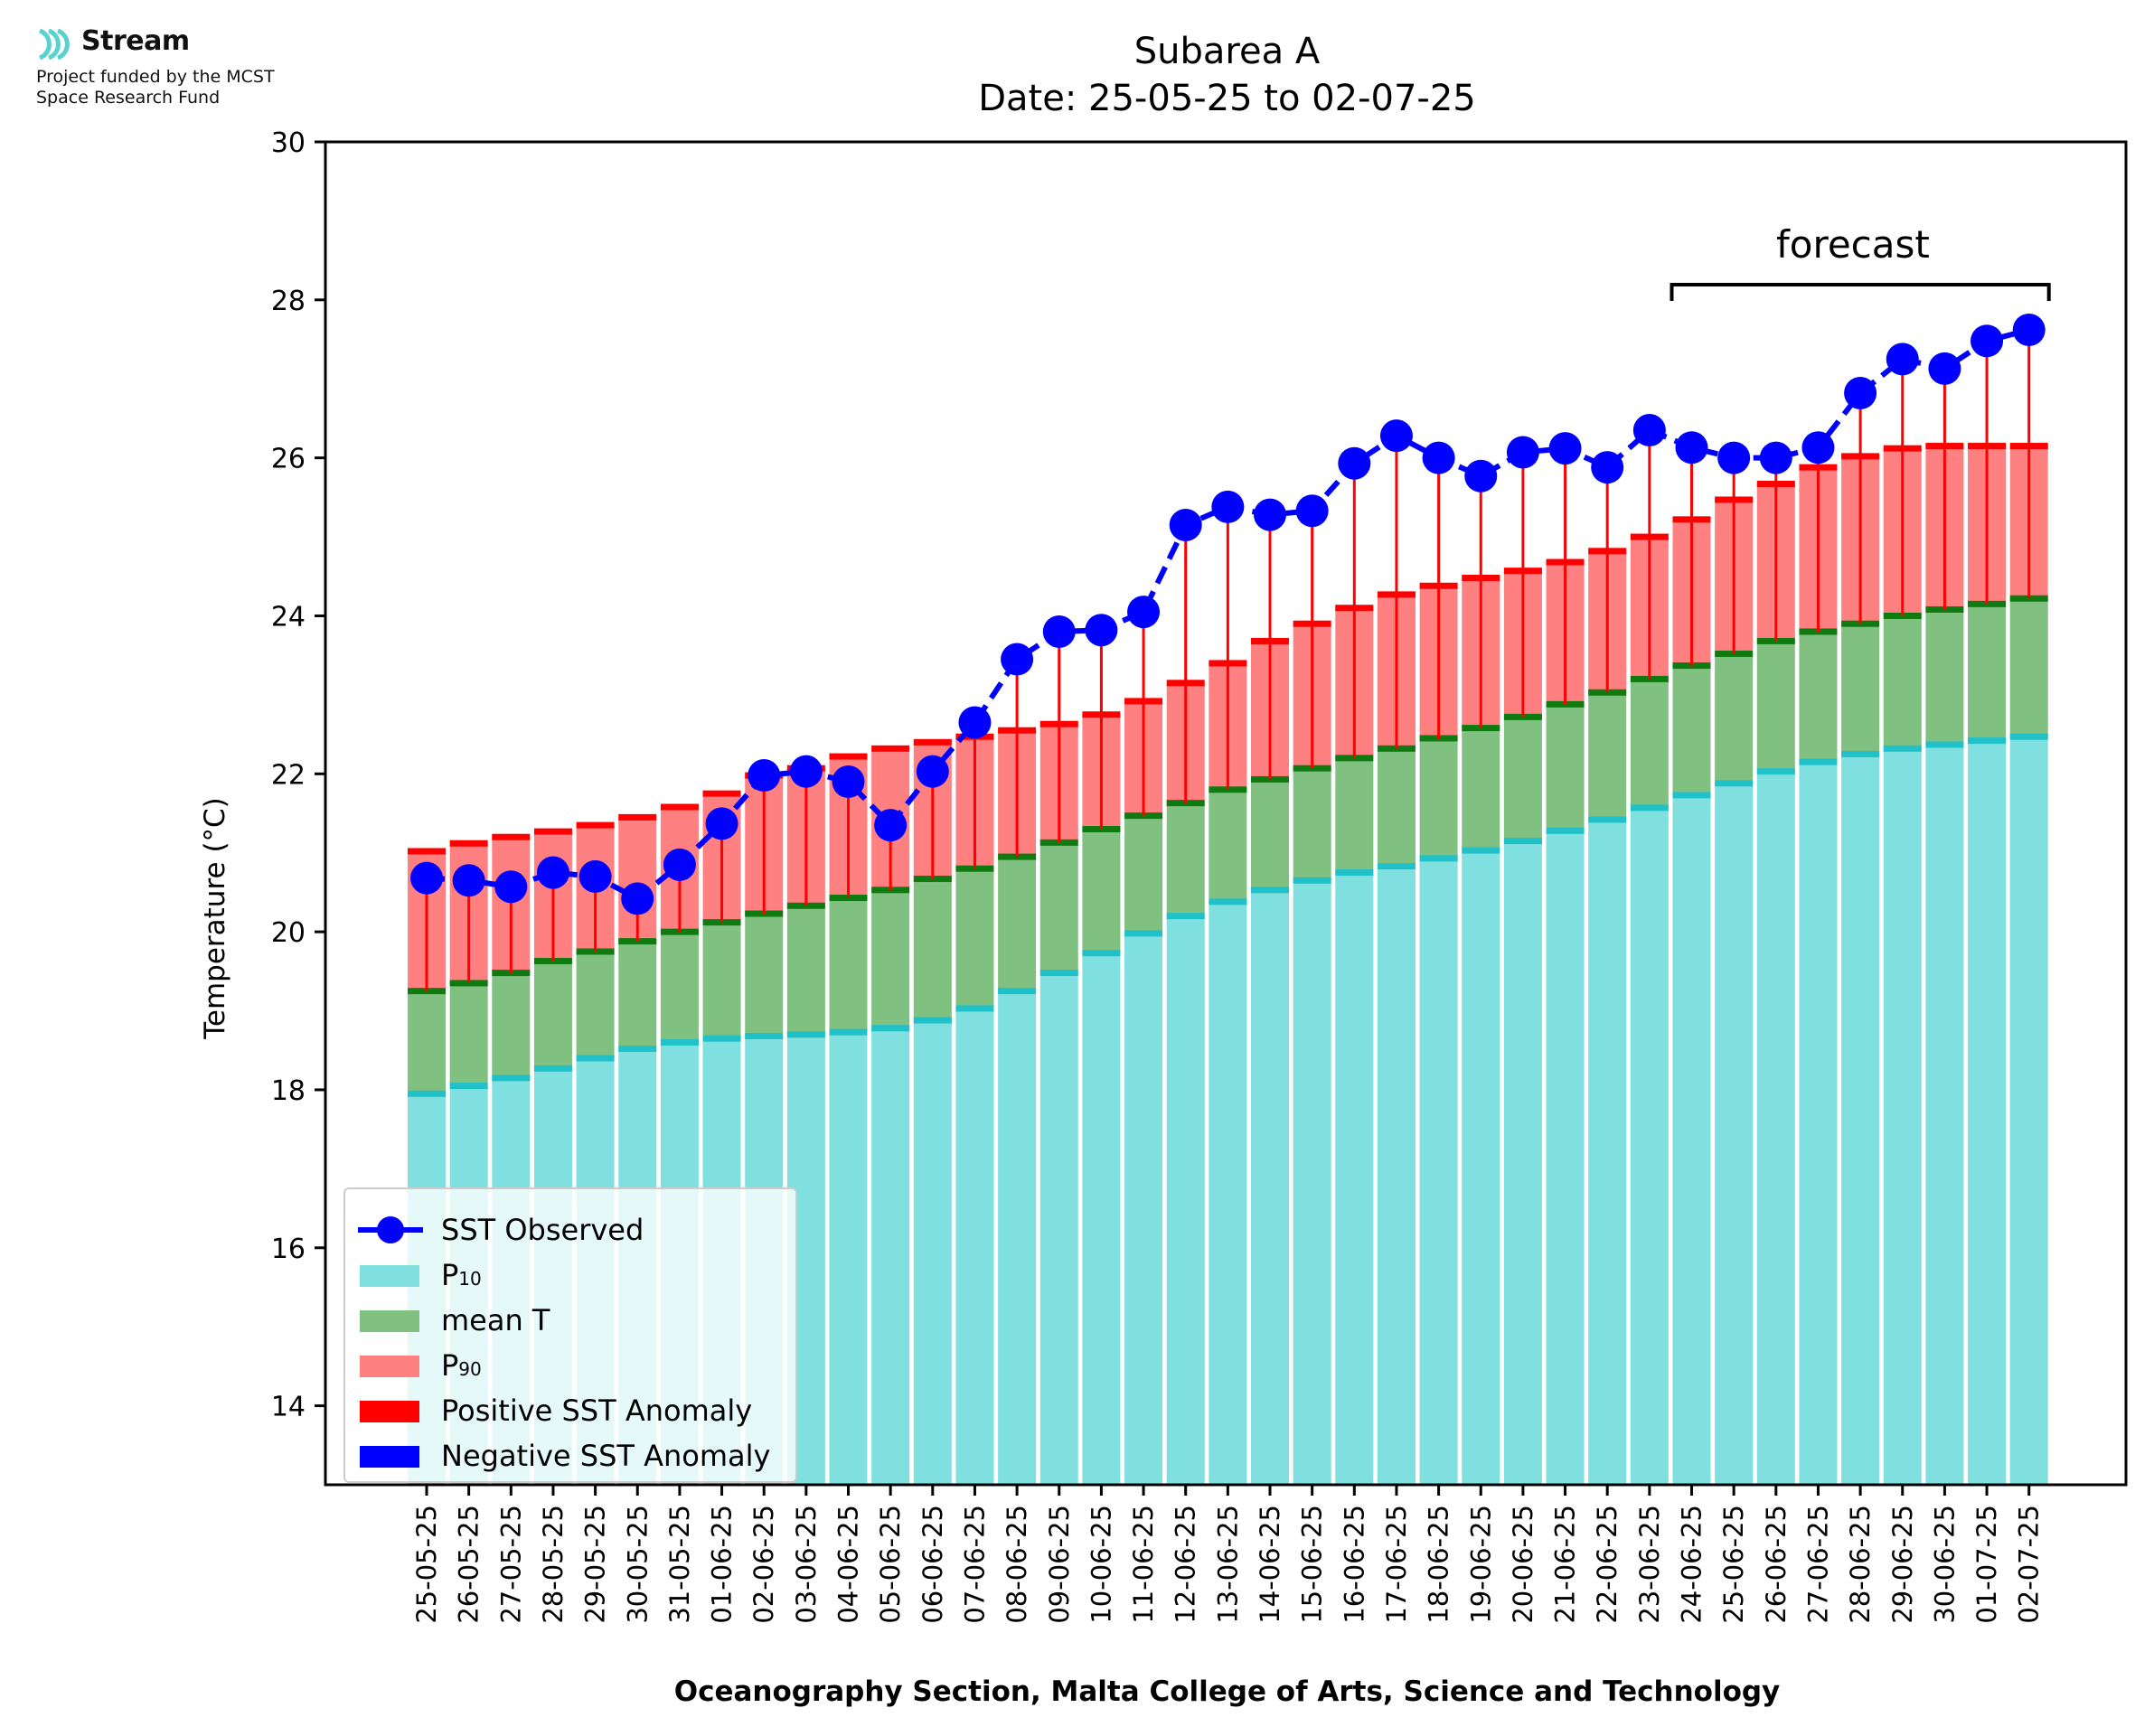 This screenshot has width=2154, height=1736. I want to click on logo-name: Stream, so click(135, 41).